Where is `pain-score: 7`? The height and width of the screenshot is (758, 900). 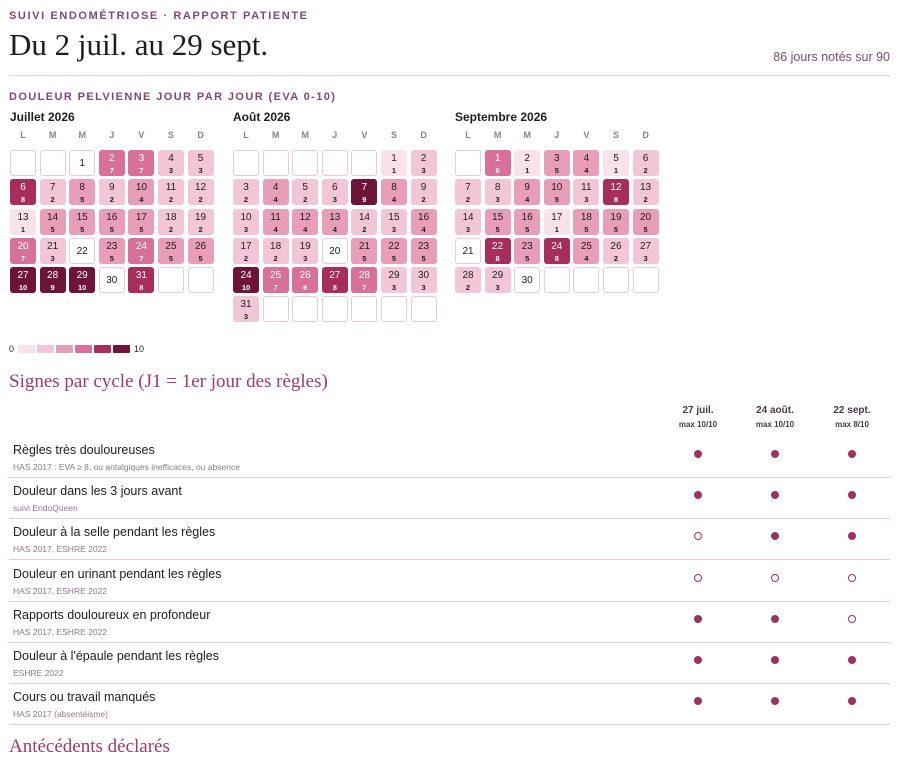
pain-score: 7 is located at coordinates (141, 258).